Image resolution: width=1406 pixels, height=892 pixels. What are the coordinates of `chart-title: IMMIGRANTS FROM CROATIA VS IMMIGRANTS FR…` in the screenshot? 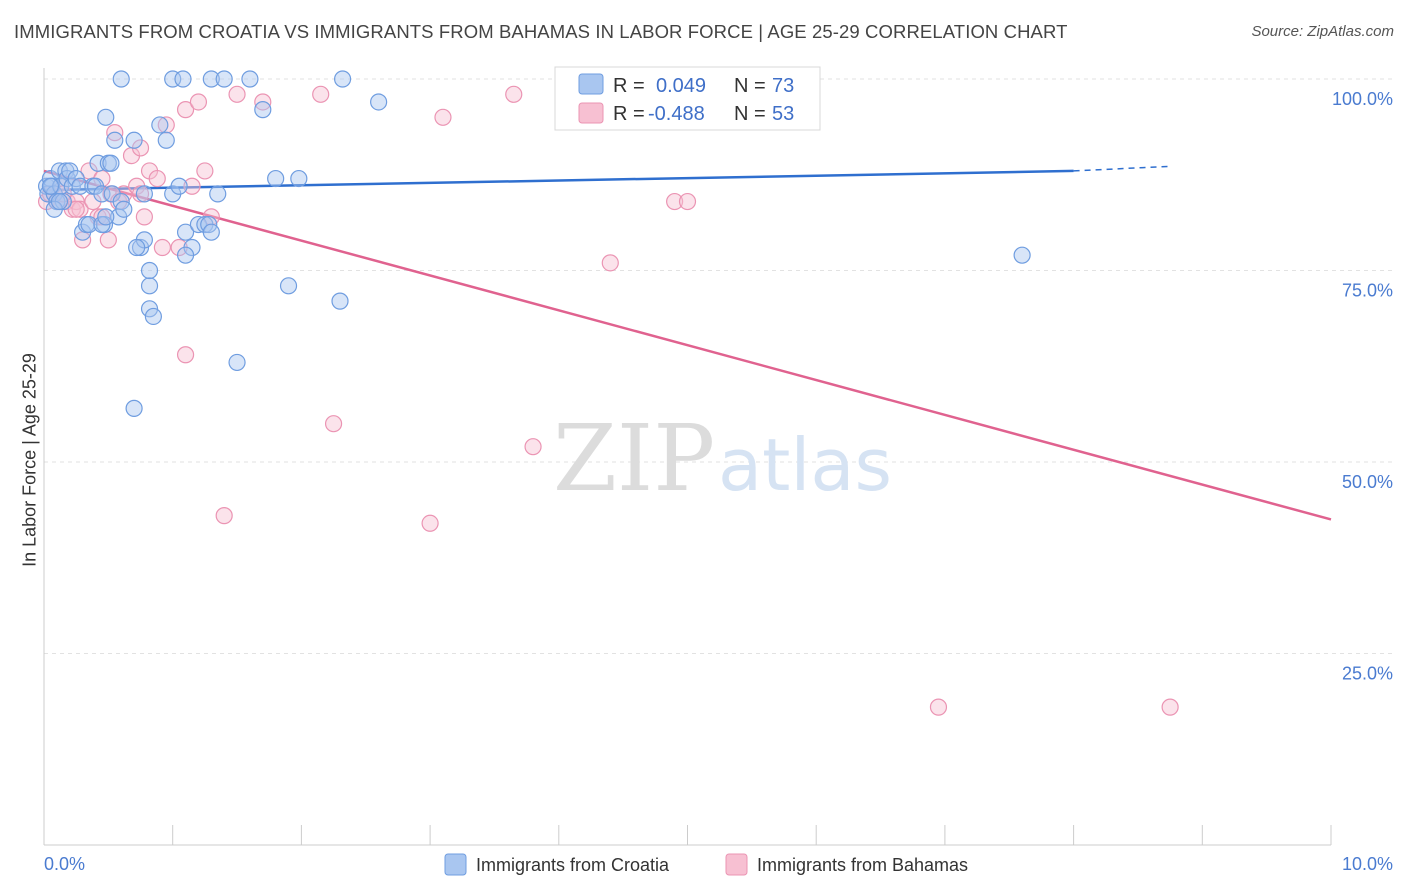 It's located at (541, 31).